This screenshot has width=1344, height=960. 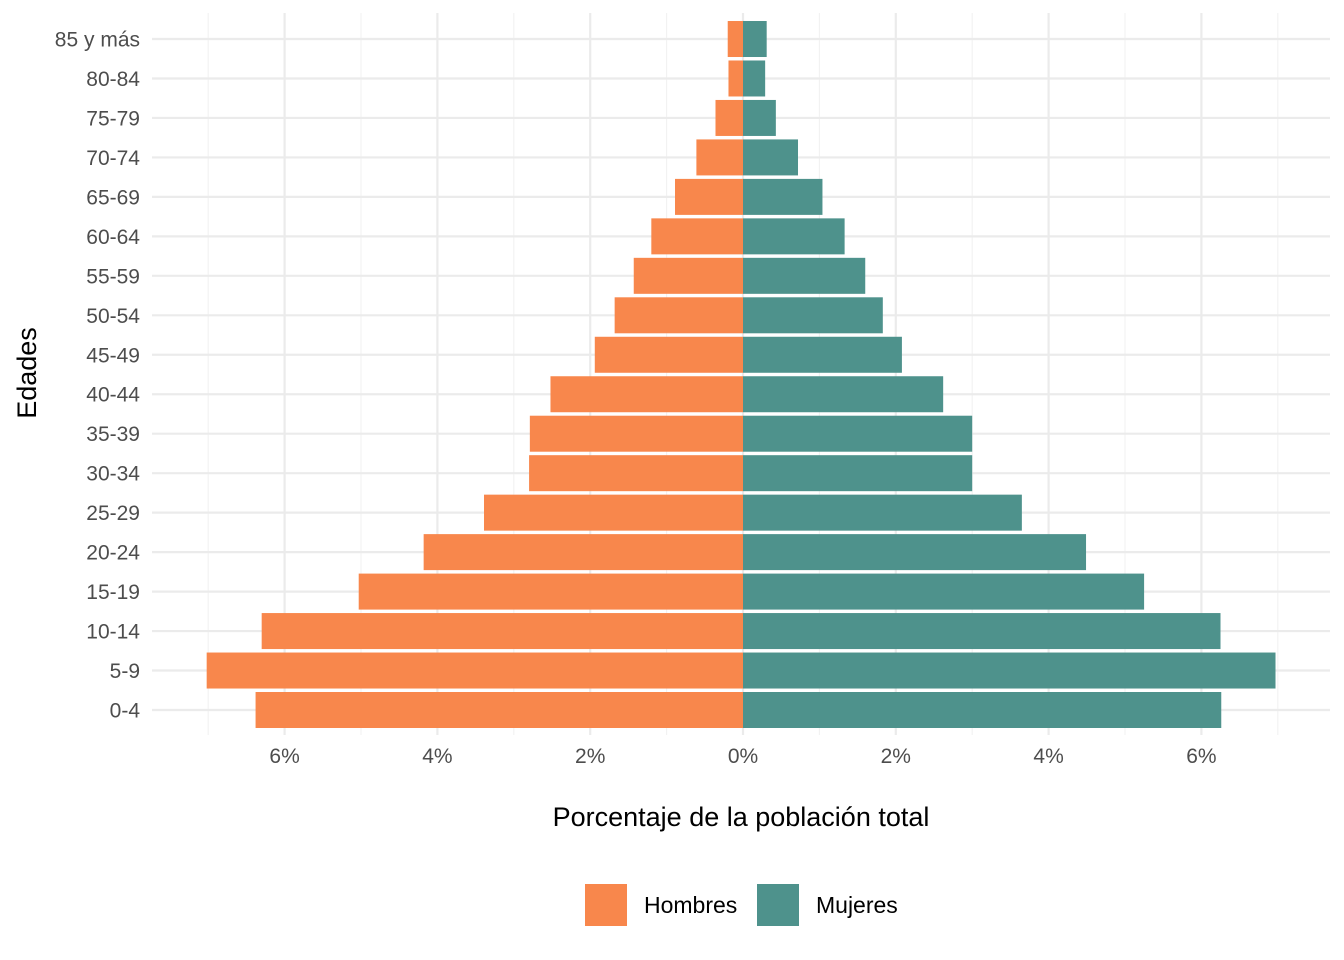 I want to click on y-tick-label: 30-34, so click(x=113, y=474).